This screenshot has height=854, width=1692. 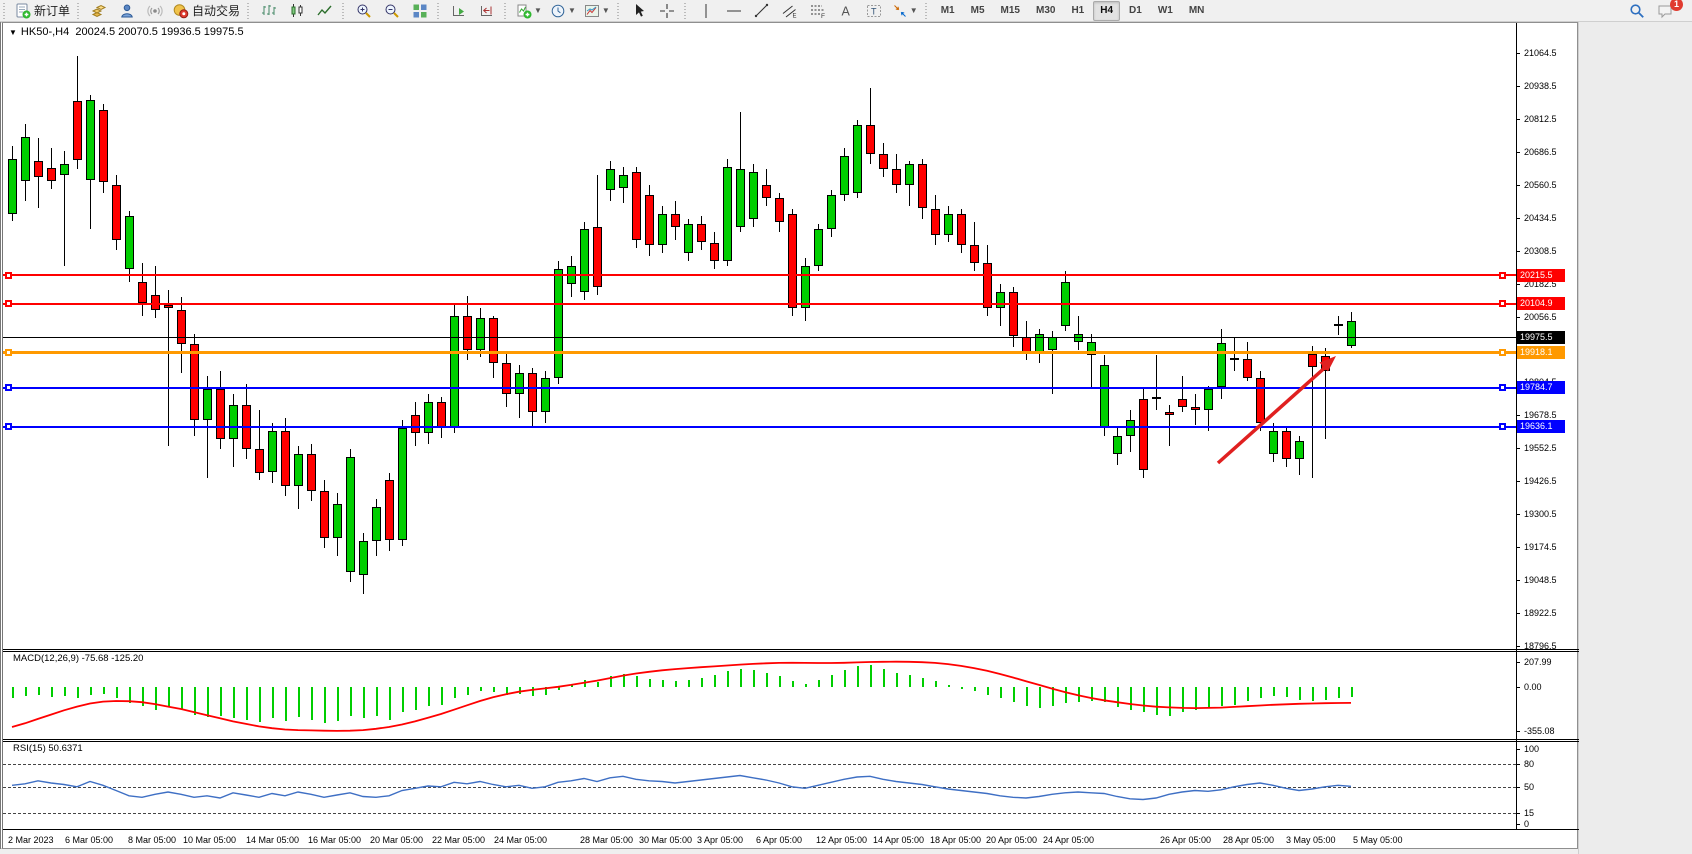 I want to click on chevron-down-icon: ▼, so click(x=571, y=10).